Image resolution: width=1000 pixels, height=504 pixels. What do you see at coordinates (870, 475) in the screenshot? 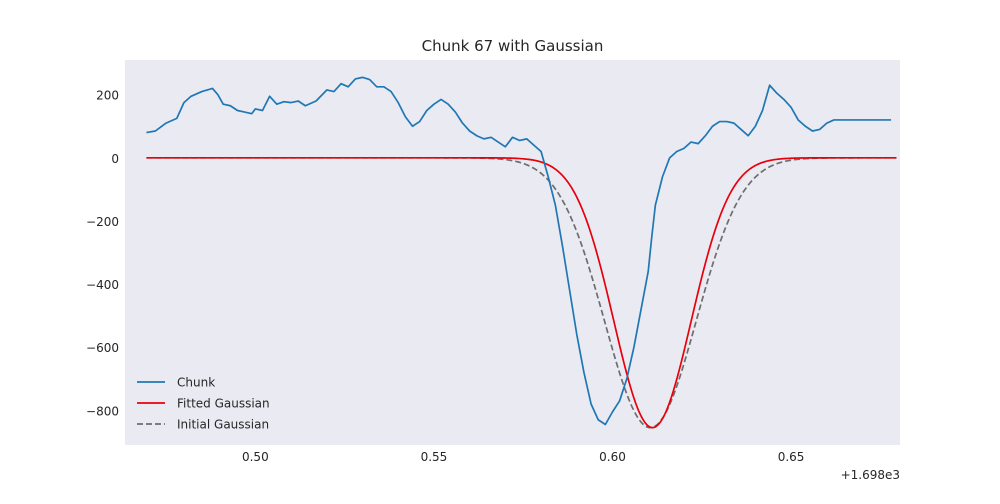
I see `x-axis-offset-label: +1.698e3` at bounding box center [870, 475].